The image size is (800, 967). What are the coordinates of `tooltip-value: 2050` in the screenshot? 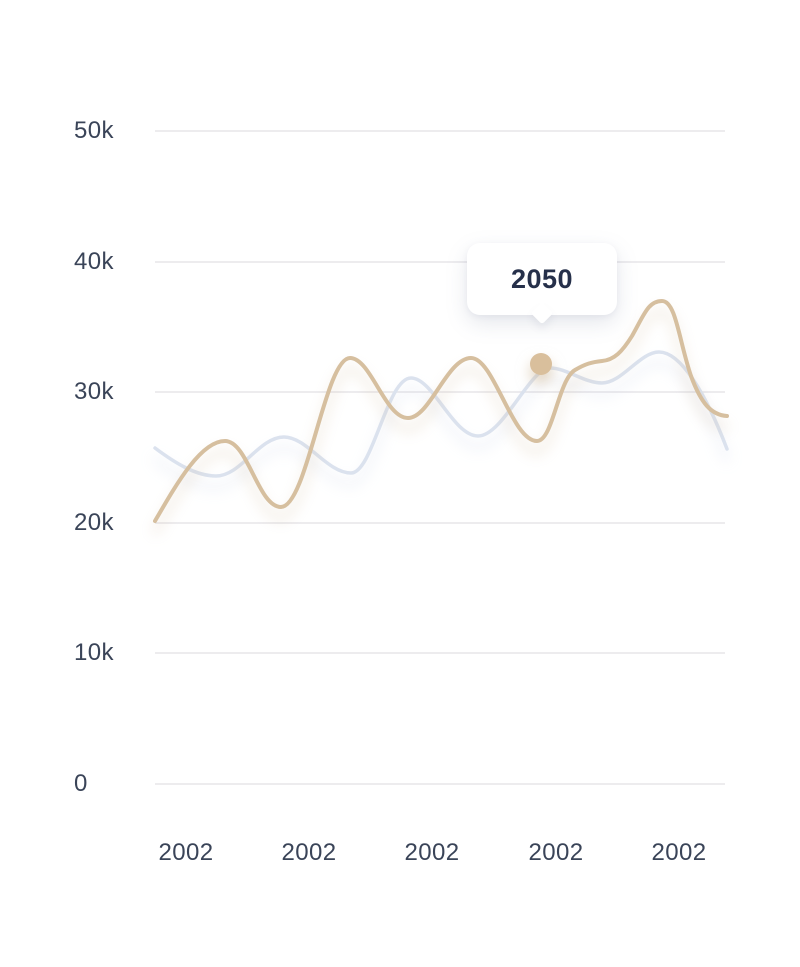 It's located at (542, 278).